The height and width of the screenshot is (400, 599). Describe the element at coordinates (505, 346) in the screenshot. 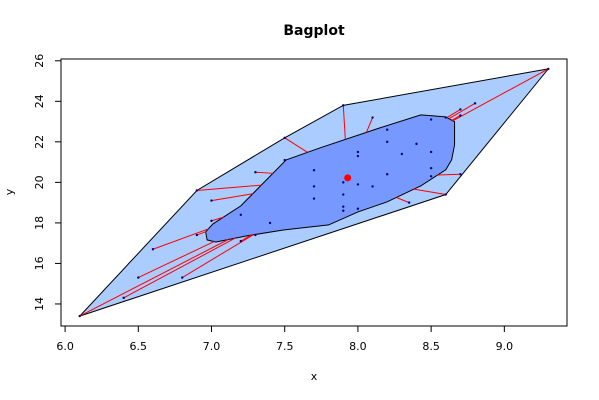

I see `x-tick-label: 9.0` at that location.